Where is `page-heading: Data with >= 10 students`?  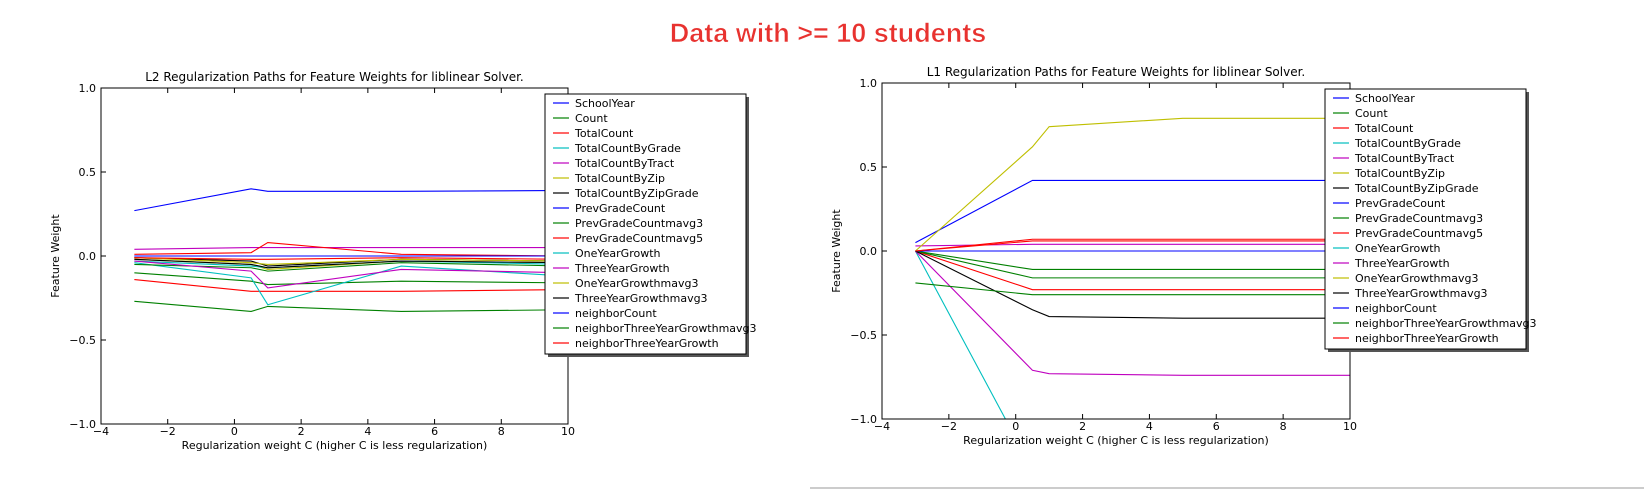 page-heading: Data with >= 10 students is located at coordinates (828, 33).